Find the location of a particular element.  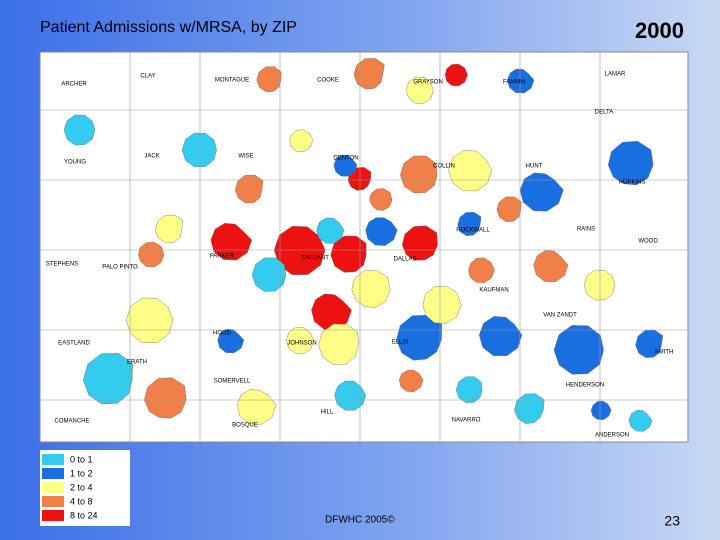

legend-label: 2 to 4 is located at coordinates (81, 487).